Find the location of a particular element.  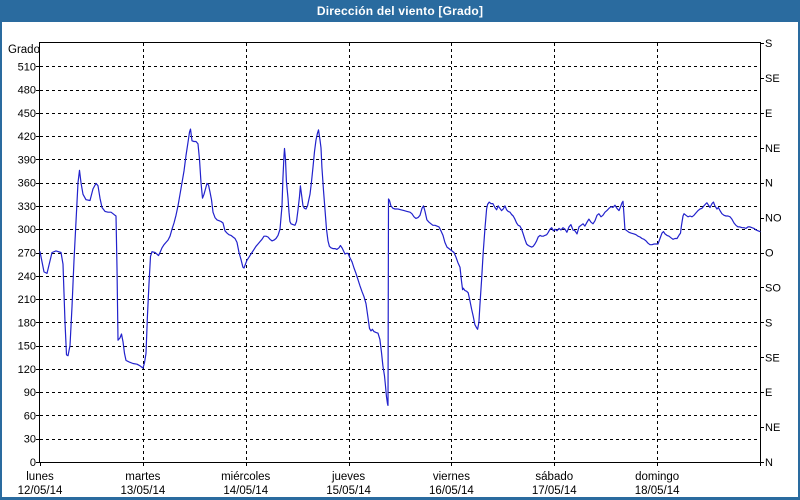

page-title: Dirección del viento [Grado] is located at coordinates (400, 11).